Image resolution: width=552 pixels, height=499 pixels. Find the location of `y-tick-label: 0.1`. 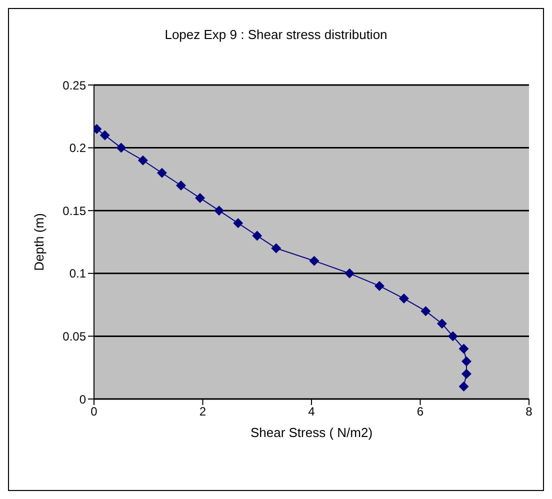

y-tick-label: 0.1 is located at coordinates (77, 273).